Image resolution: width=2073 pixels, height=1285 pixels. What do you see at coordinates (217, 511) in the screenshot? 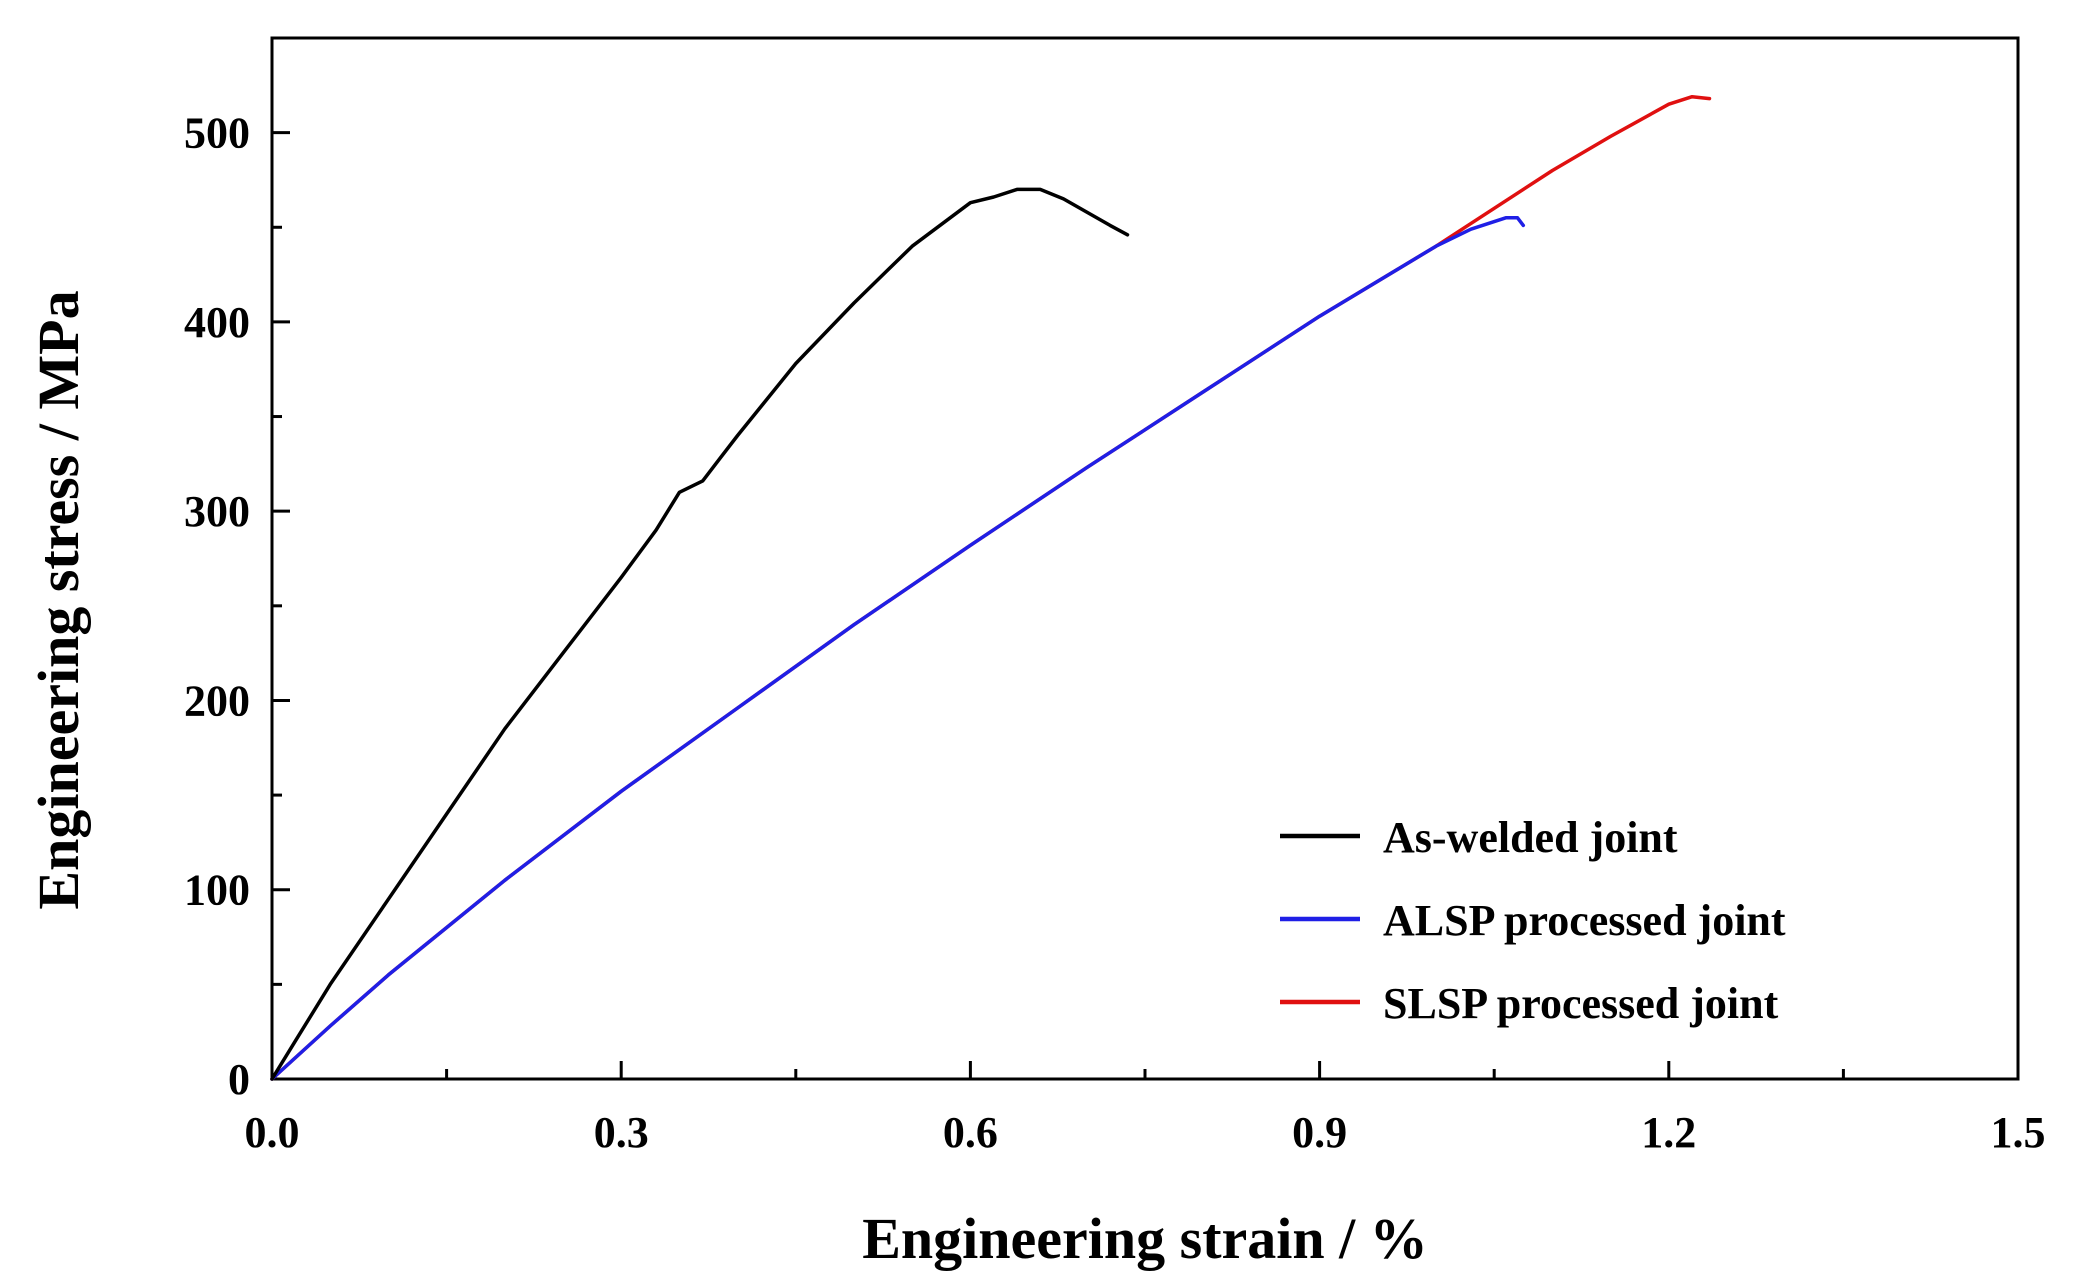
I see `y-tick-label: 300` at bounding box center [217, 511].